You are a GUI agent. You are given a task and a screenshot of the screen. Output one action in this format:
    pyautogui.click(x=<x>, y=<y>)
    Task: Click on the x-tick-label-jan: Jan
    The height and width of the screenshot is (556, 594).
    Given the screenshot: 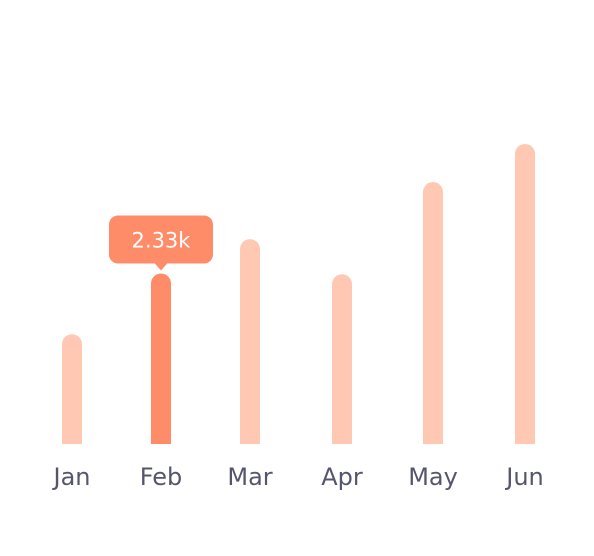 What is the action you would take?
    pyautogui.click(x=71, y=477)
    